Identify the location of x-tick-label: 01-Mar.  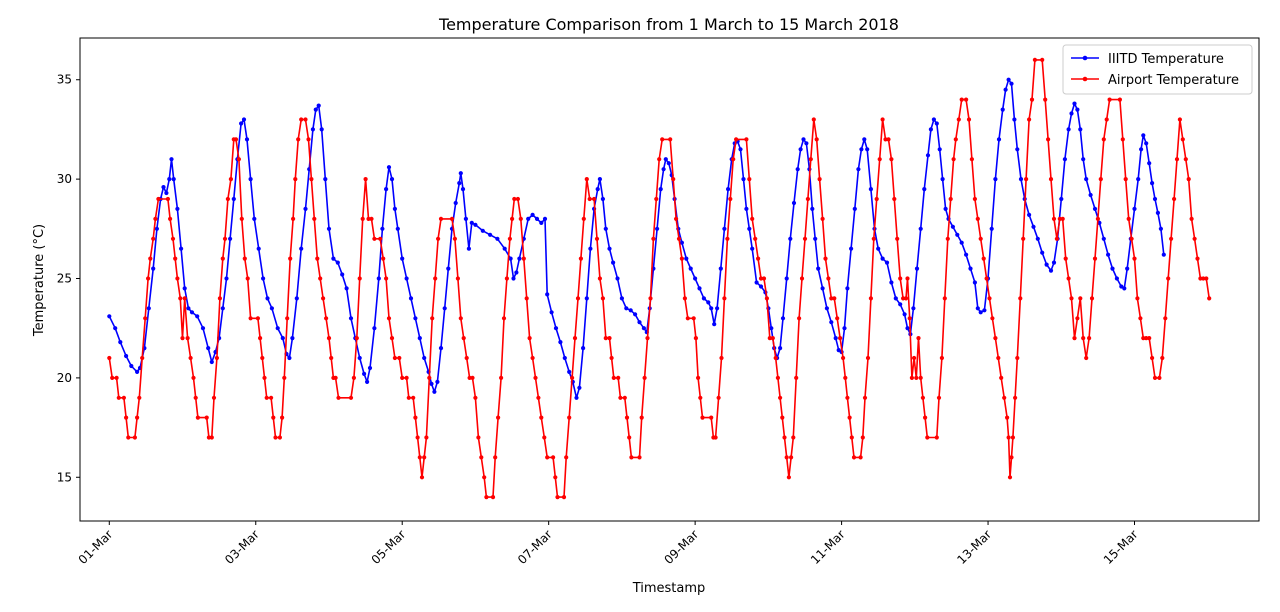
(96, 547).